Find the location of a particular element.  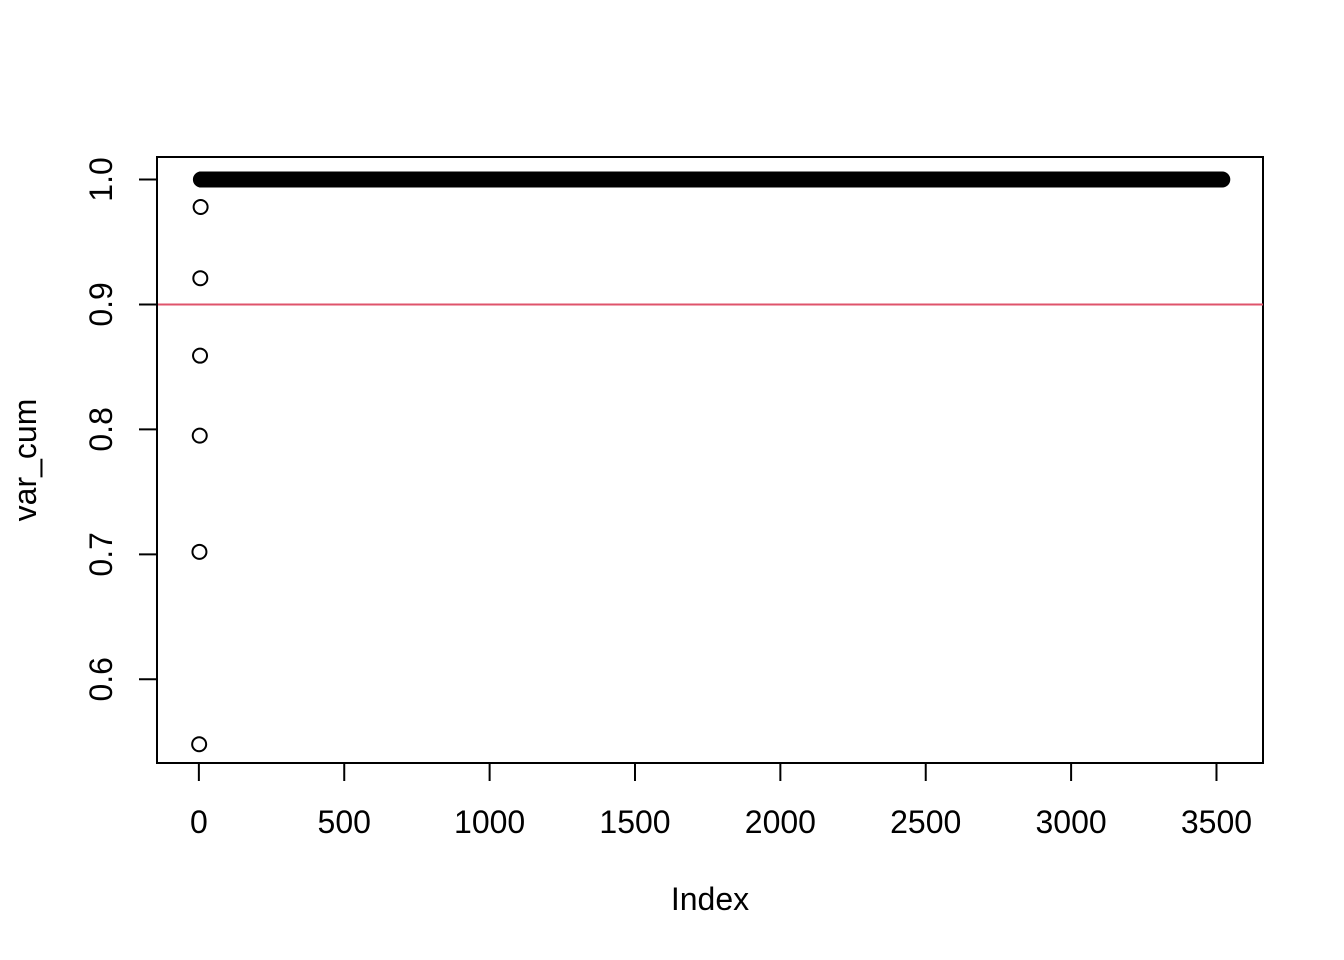

y-tick-label: 0.6 is located at coordinates (101, 679).